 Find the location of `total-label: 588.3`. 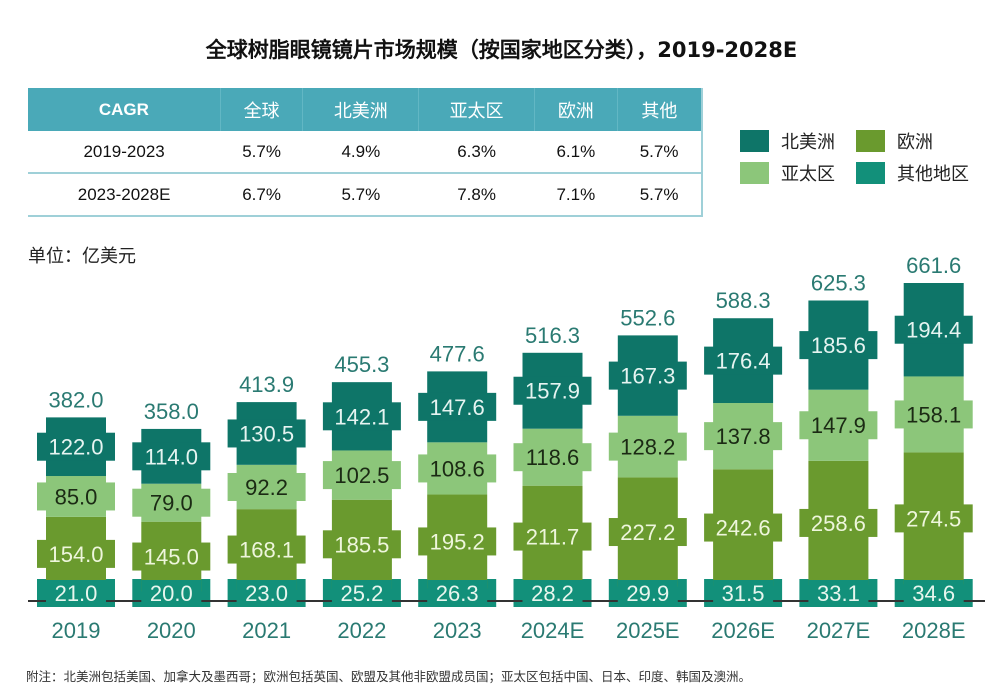

total-label: 588.3 is located at coordinates (743, 300).